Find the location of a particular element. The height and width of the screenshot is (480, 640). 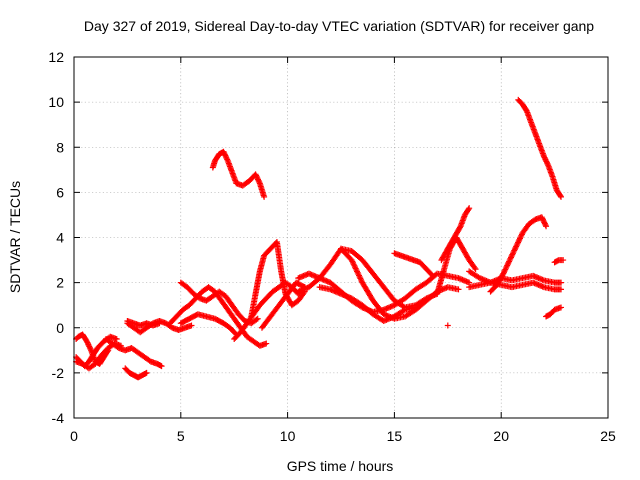

y-tick-label: 0 is located at coordinates (60, 328).